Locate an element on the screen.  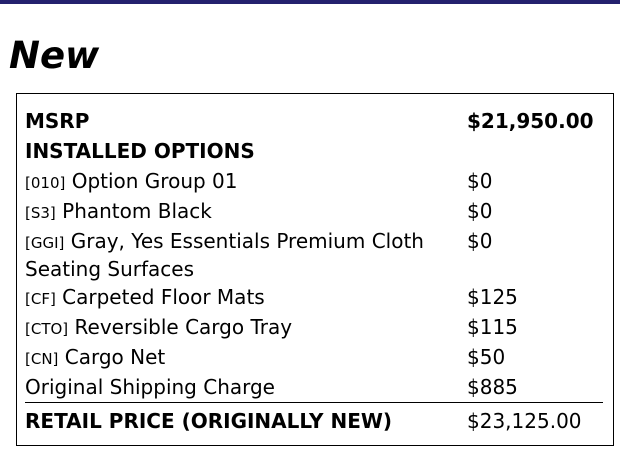
header-bar is located at coordinates (310, 2).